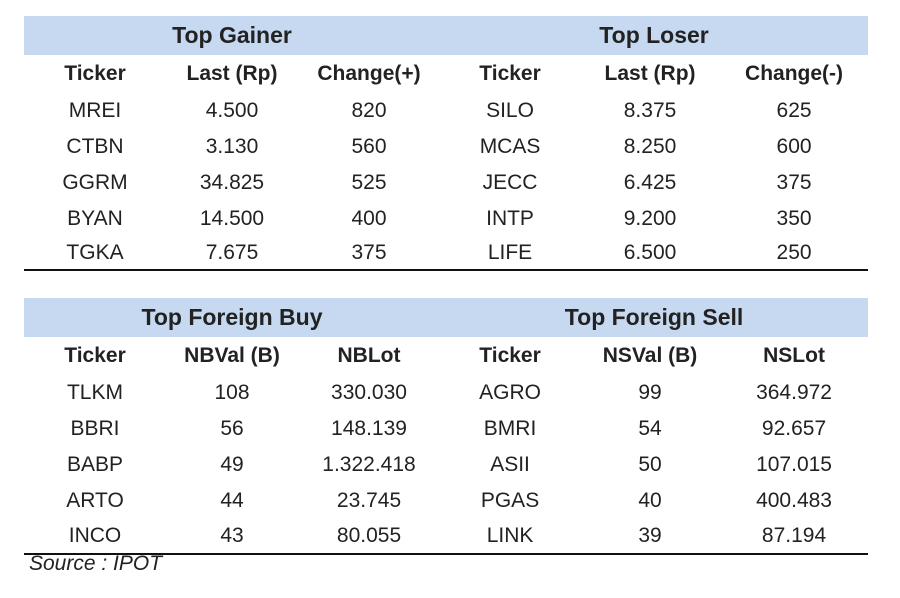  What do you see at coordinates (369, 218) in the screenshot?
I see `table-cell: 400` at bounding box center [369, 218].